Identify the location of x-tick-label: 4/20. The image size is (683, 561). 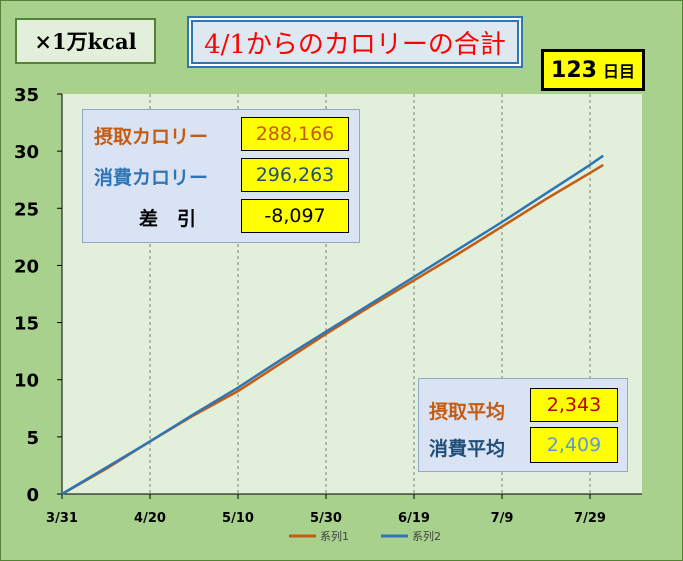
(150, 518).